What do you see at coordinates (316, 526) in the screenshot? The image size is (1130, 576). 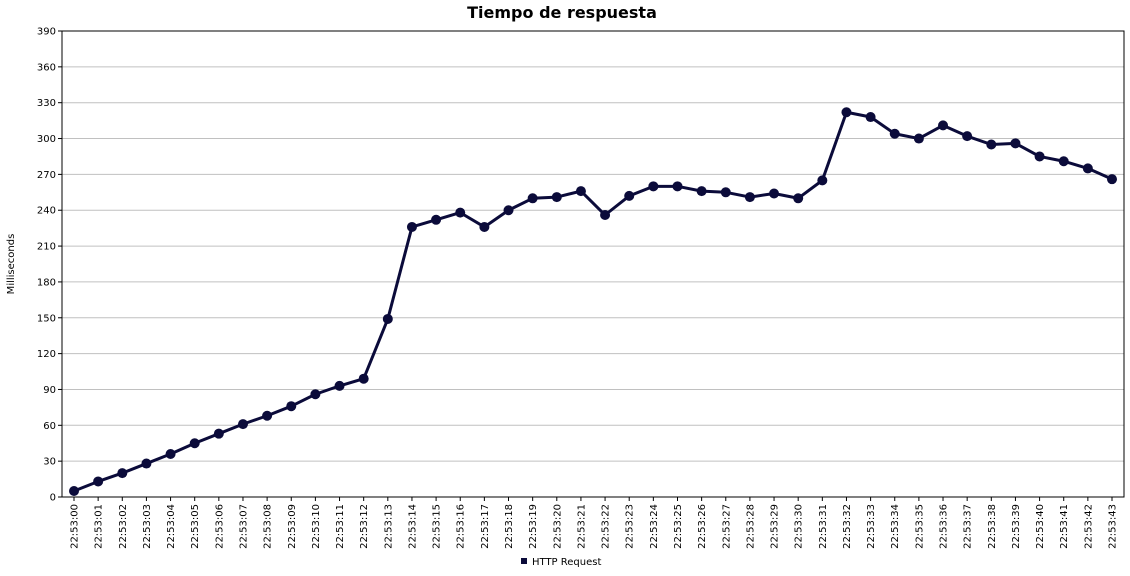 I see `x-tick-label: 22:53:10` at bounding box center [316, 526].